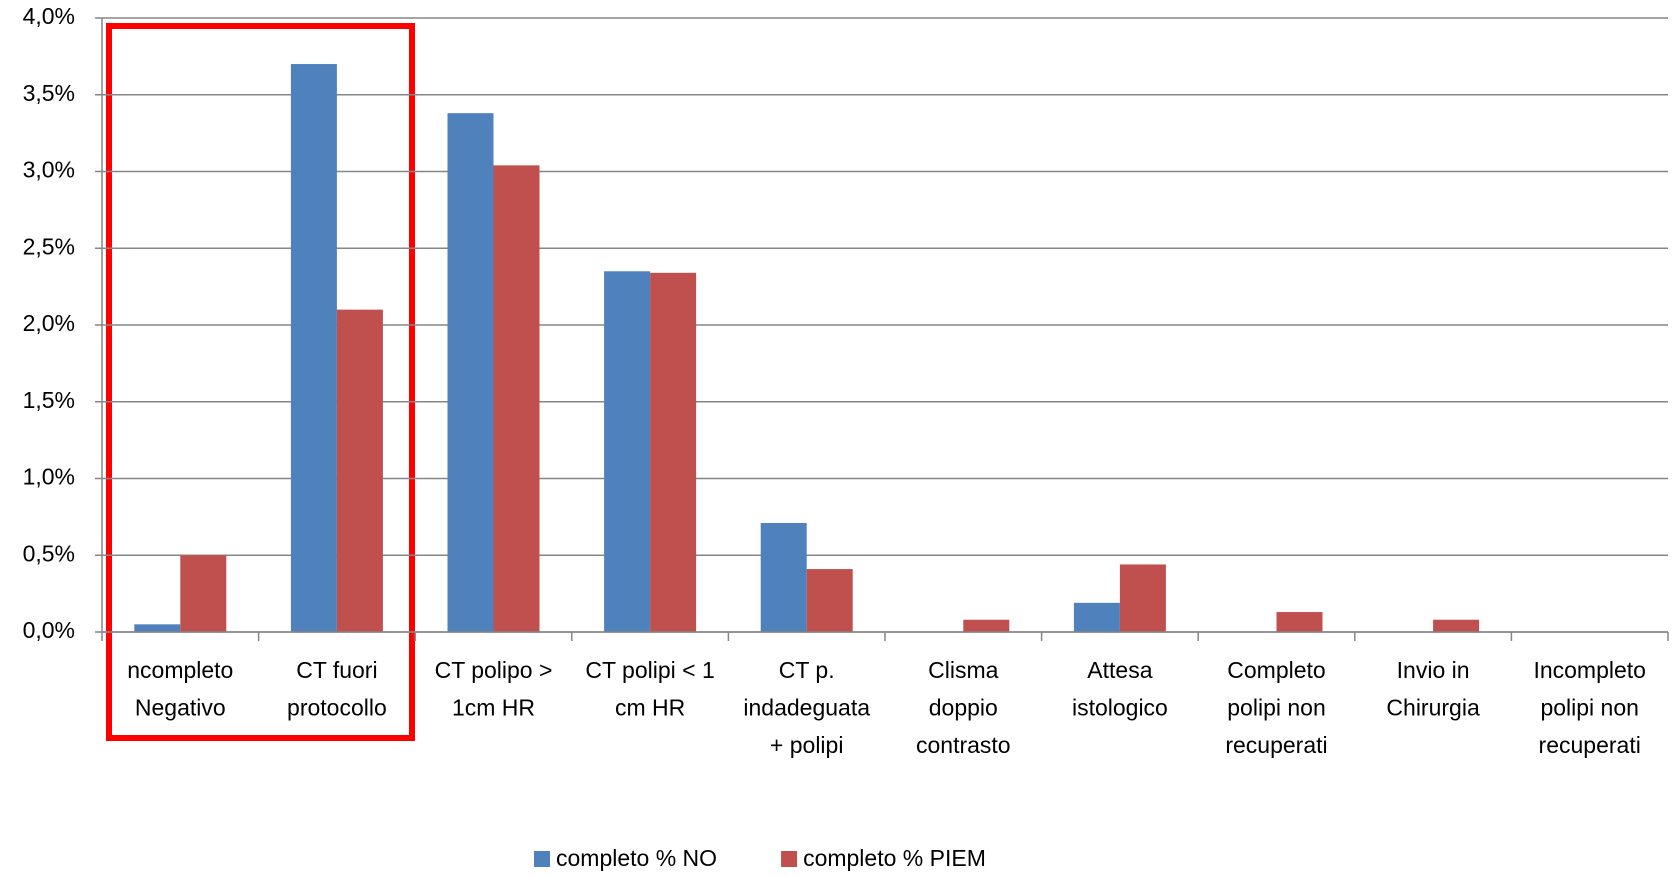  Describe the element at coordinates (650, 708) in the screenshot. I see `x-tick-label: cm HR` at that location.